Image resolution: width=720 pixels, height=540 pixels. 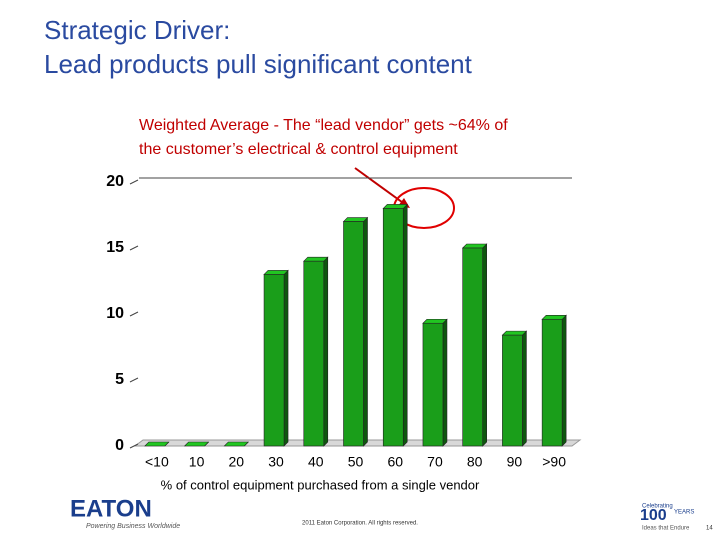 I want to click on logo-tagline: Powering Business Worldwide, so click(x=133, y=526).